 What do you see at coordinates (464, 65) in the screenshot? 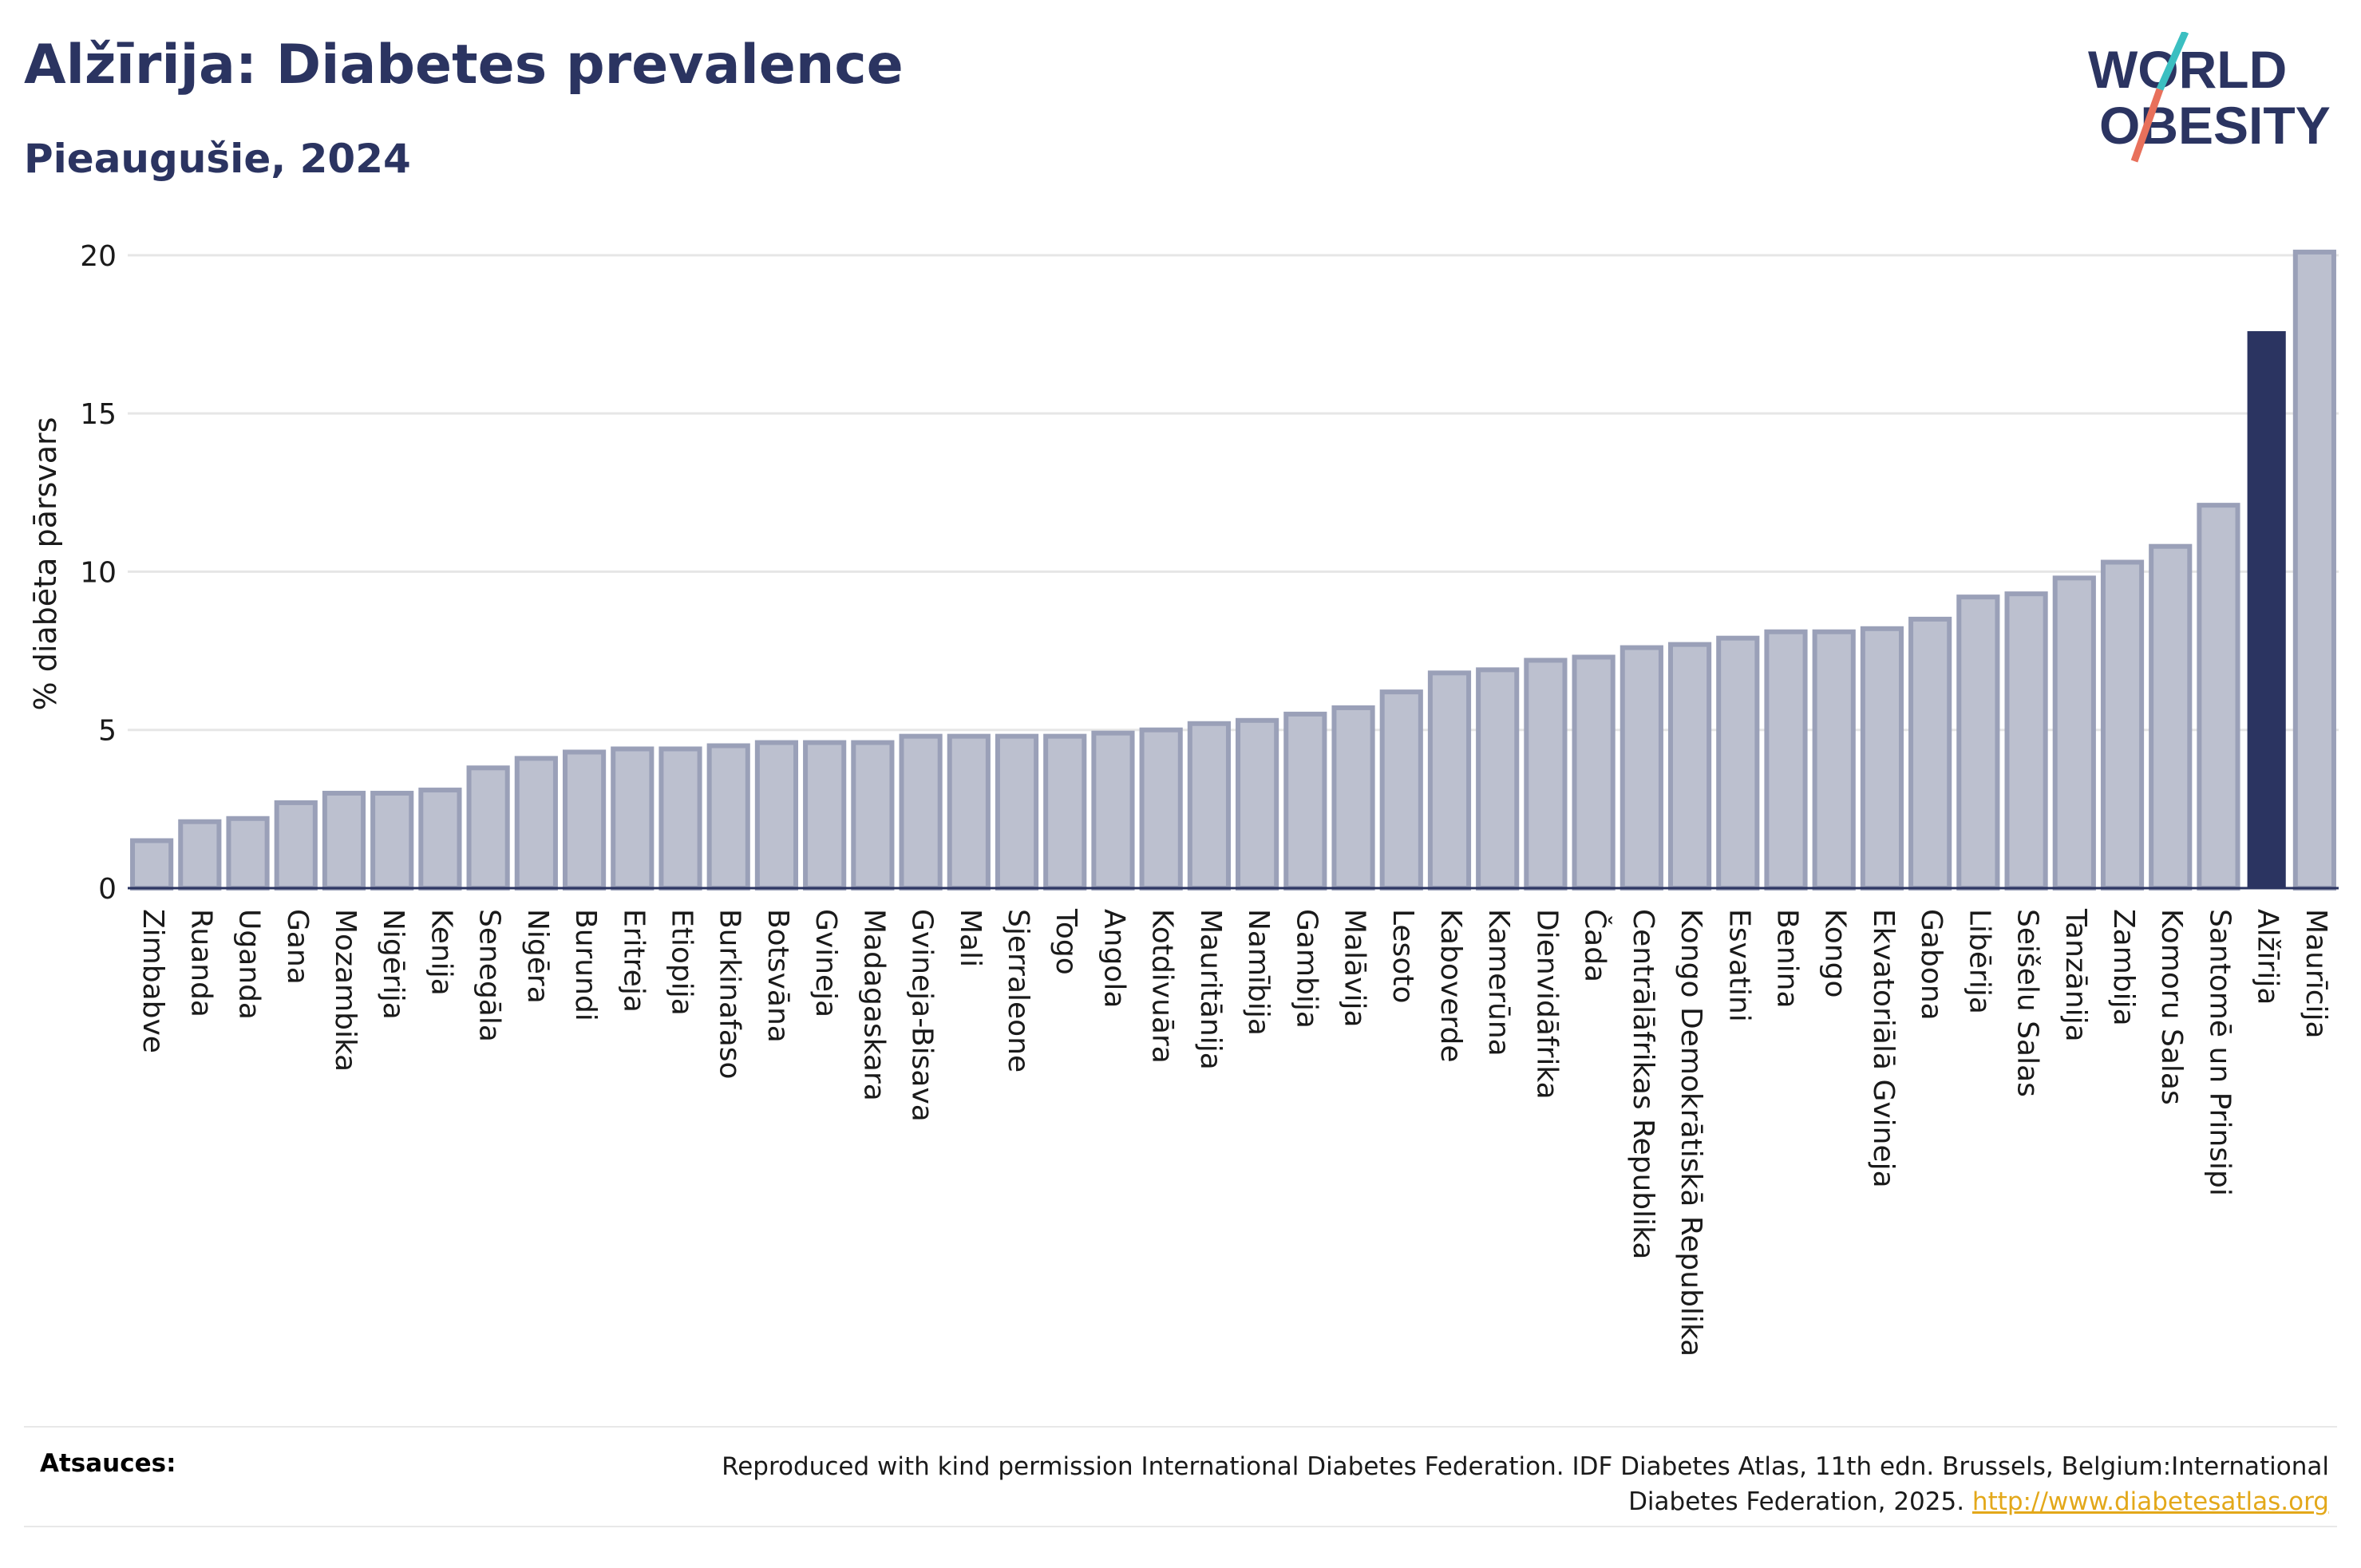
I see `chart-title: Alžīrija: Diabetes prevalence` at bounding box center [464, 65].